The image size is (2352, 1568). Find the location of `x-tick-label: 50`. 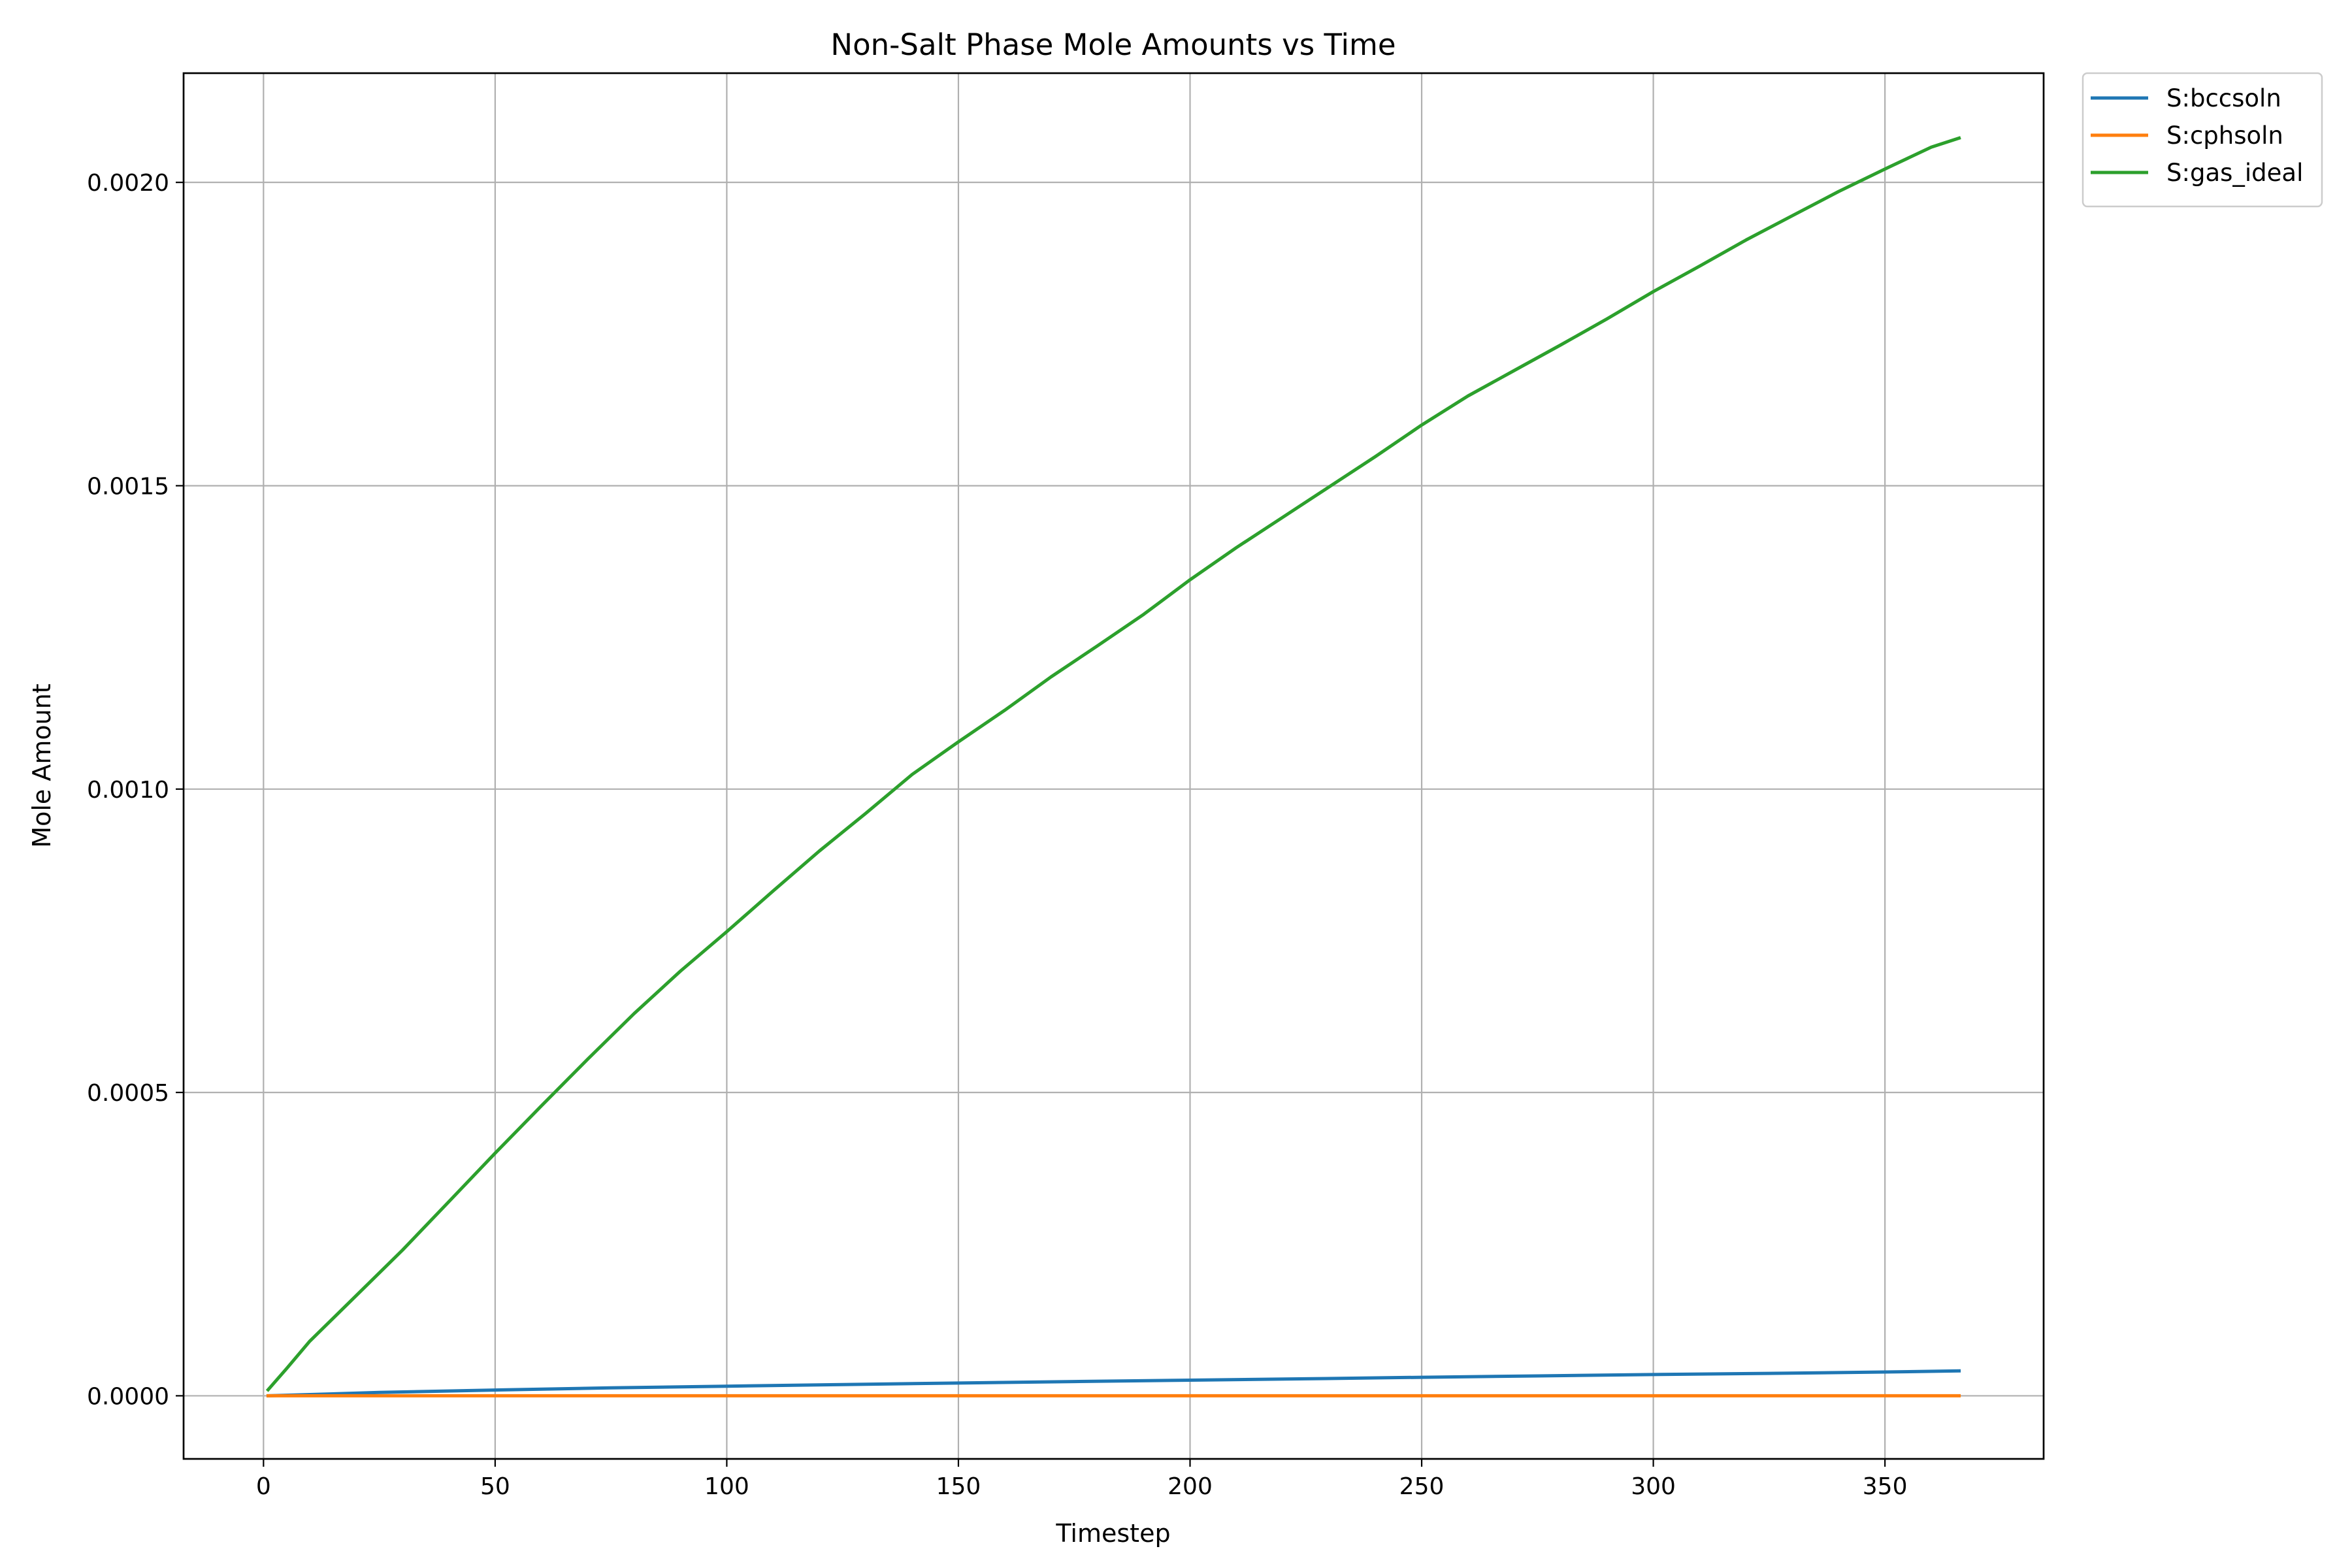

x-tick-label: 50 is located at coordinates (495, 1486).